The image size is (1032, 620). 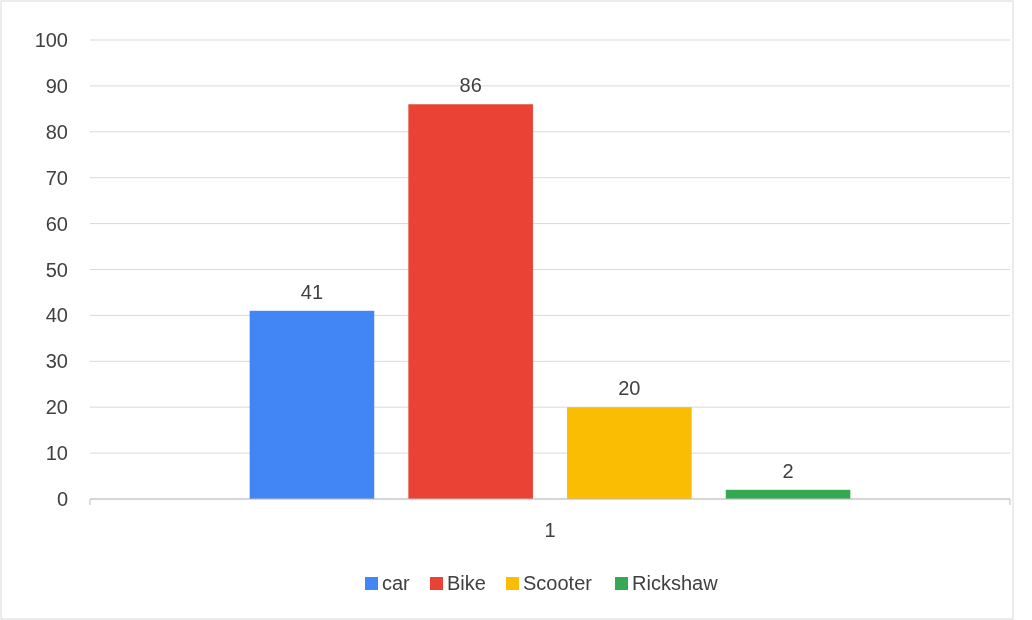 I want to click on y-tick-label: 20, so click(x=56, y=407).